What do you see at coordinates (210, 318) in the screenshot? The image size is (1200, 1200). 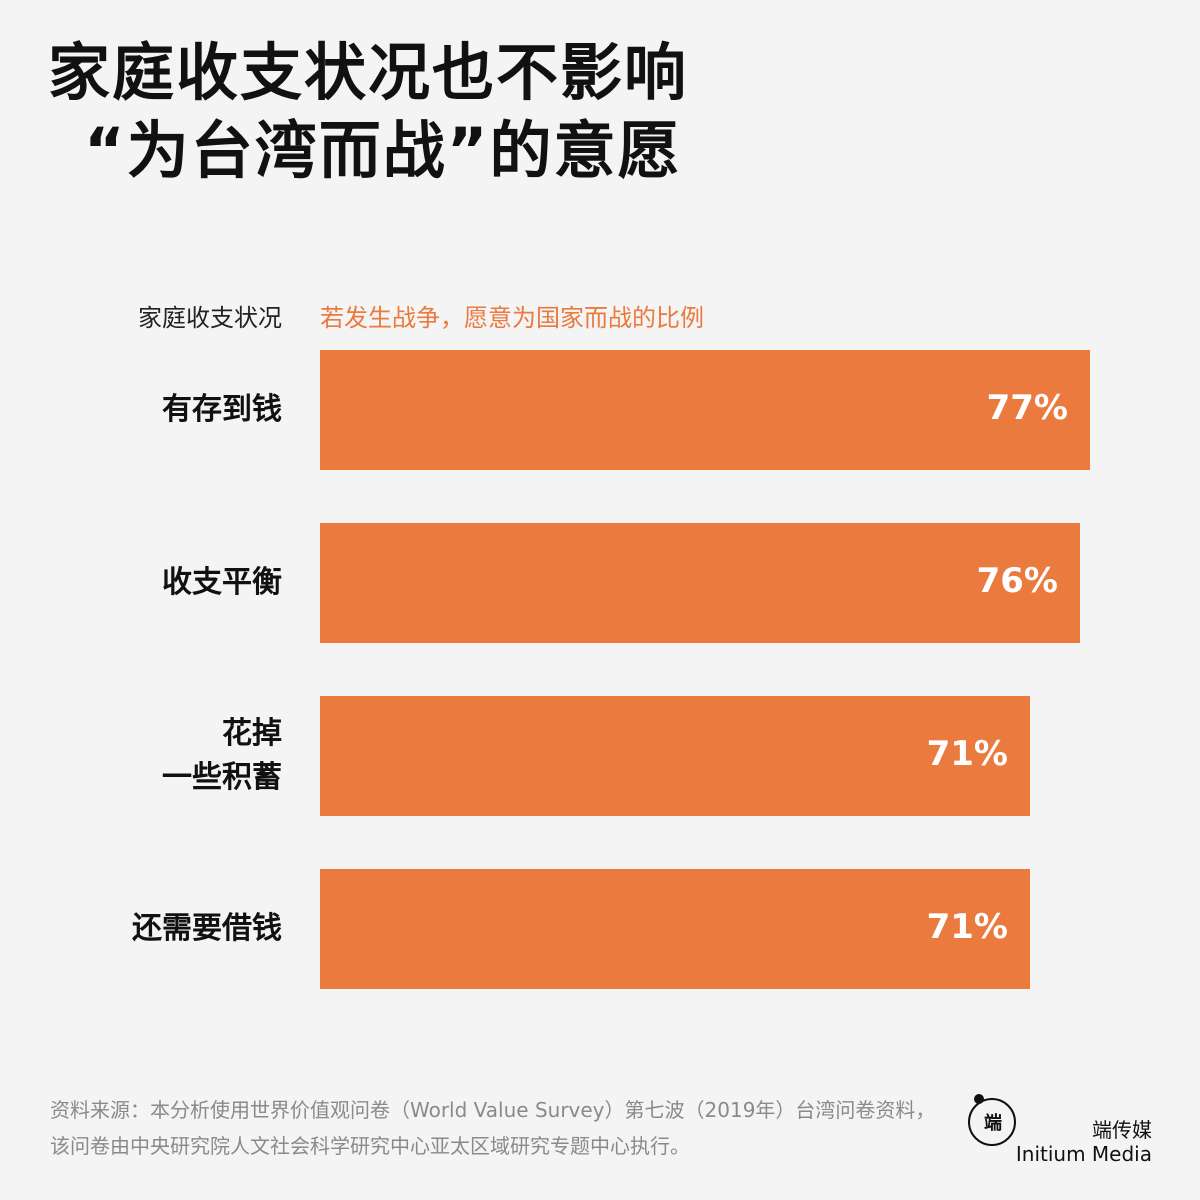 I see `category-column-header: 家庭收支状况` at bounding box center [210, 318].